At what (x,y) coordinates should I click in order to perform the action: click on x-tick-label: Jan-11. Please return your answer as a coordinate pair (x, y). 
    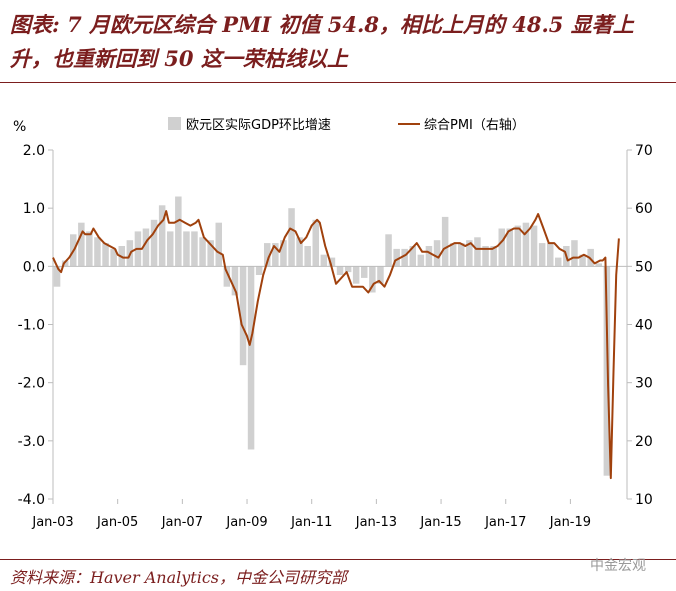
    Looking at the image, I should click on (311, 522).